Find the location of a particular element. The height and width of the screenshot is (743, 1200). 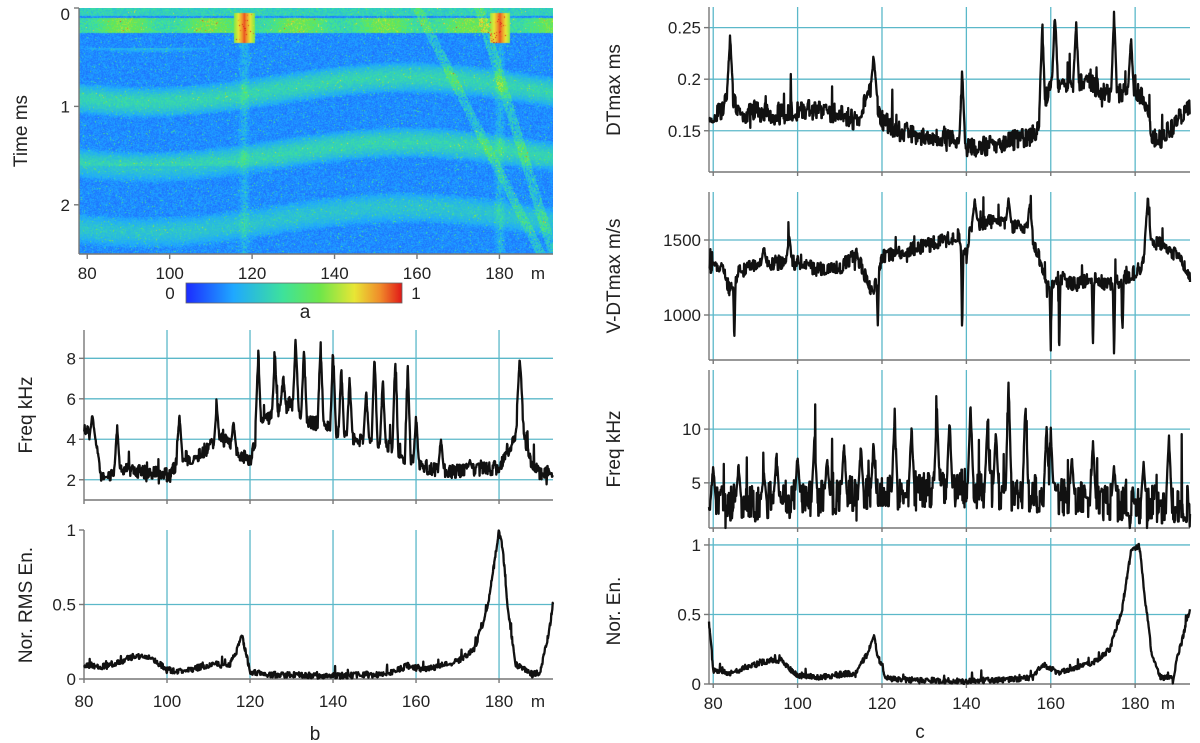

y-tick-label: 4 is located at coordinates (71, 439).